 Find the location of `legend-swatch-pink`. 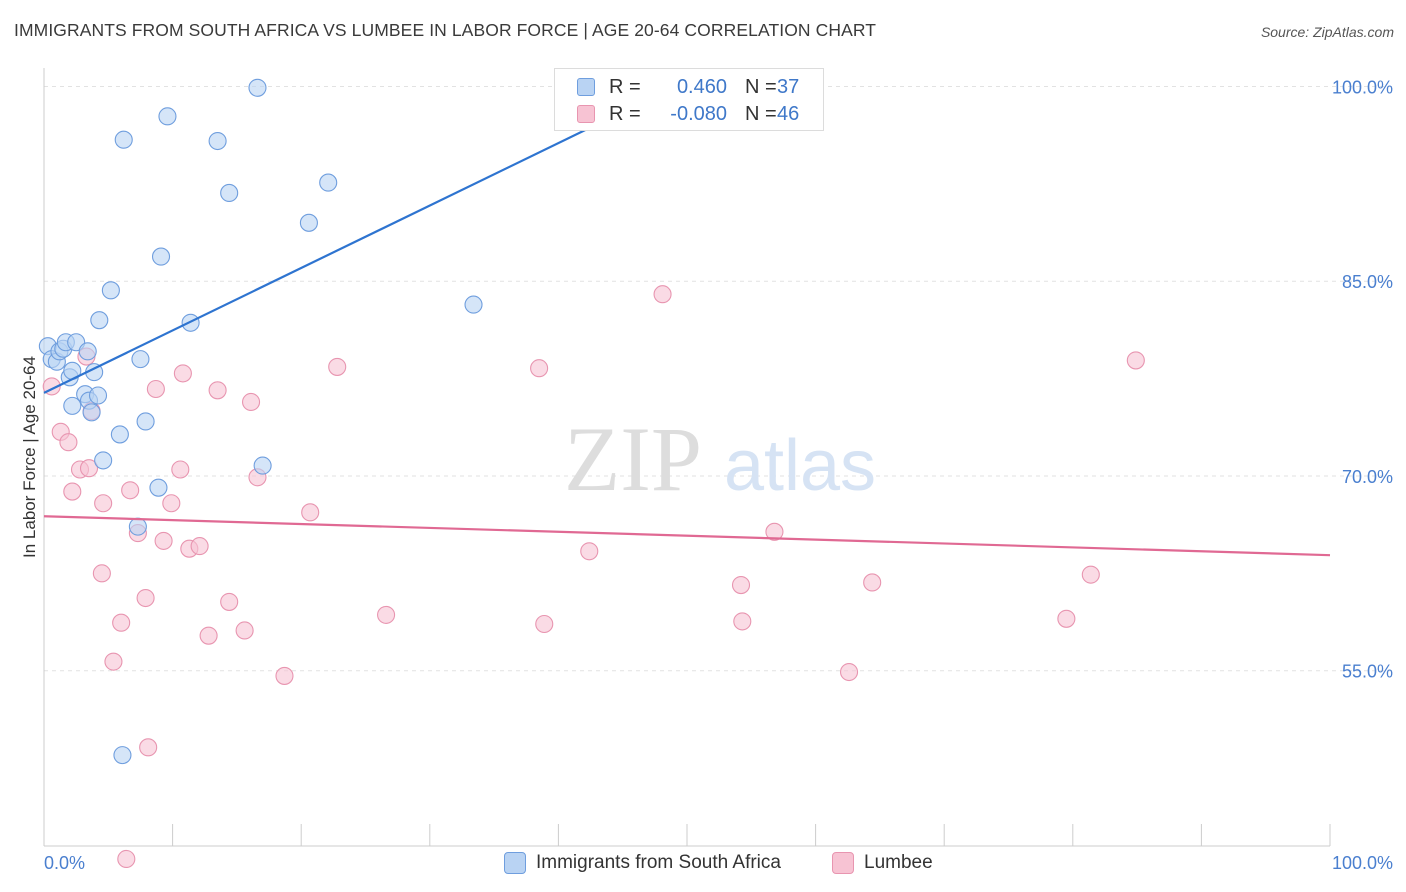

legend-swatch-pink is located at coordinates (586, 114).